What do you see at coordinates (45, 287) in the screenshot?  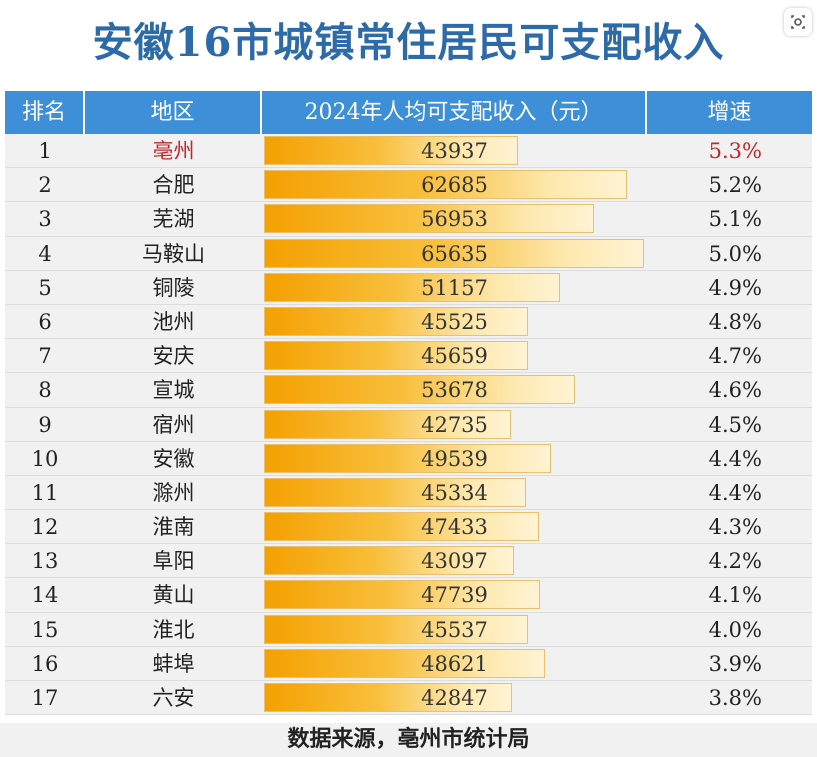 I see `rank-cell: 5` at bounding box center [45, 287].